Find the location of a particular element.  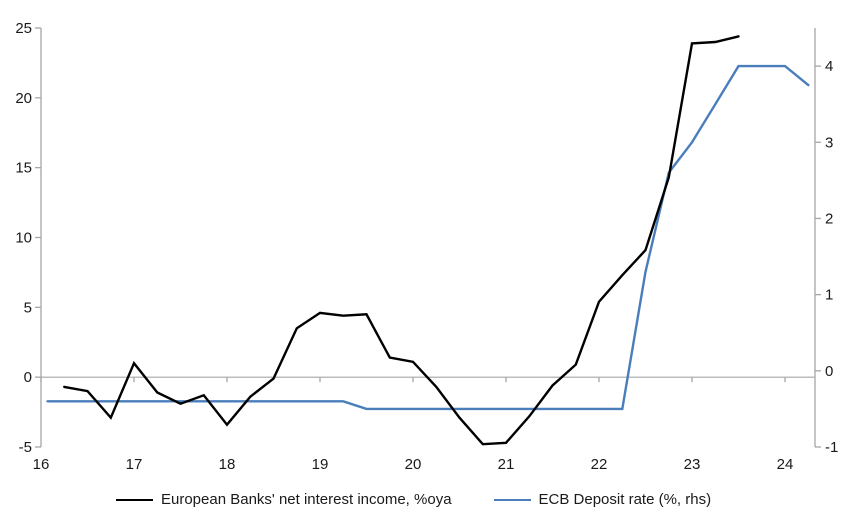

x-axis-tick-label: 20 is located at coordinates (413, 464).